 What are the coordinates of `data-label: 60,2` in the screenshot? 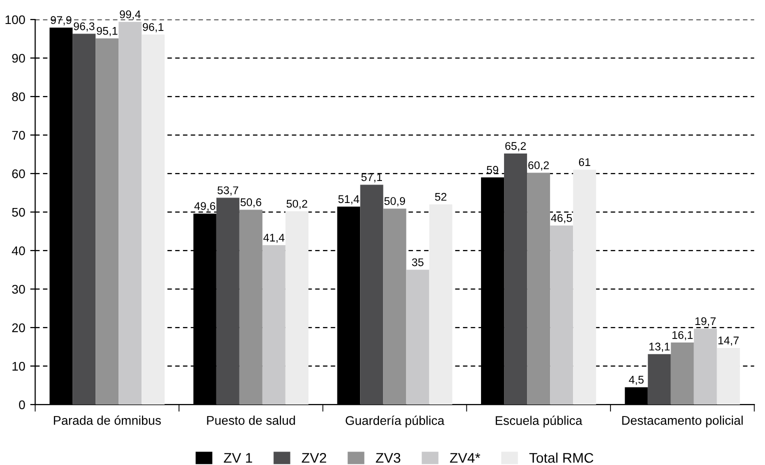 It's located at (538, 165).